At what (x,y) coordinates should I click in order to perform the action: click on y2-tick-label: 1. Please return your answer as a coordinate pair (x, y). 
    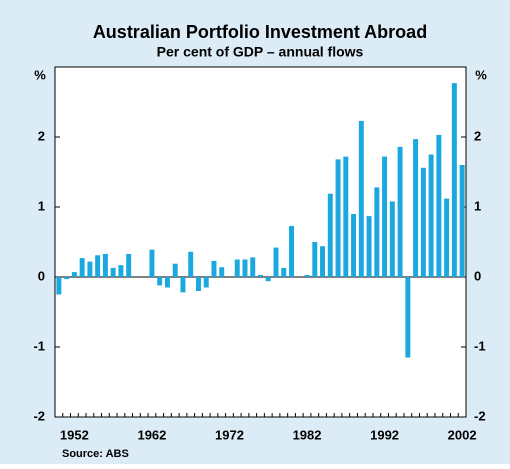
    Looking at the image, I should click on (477, 205).